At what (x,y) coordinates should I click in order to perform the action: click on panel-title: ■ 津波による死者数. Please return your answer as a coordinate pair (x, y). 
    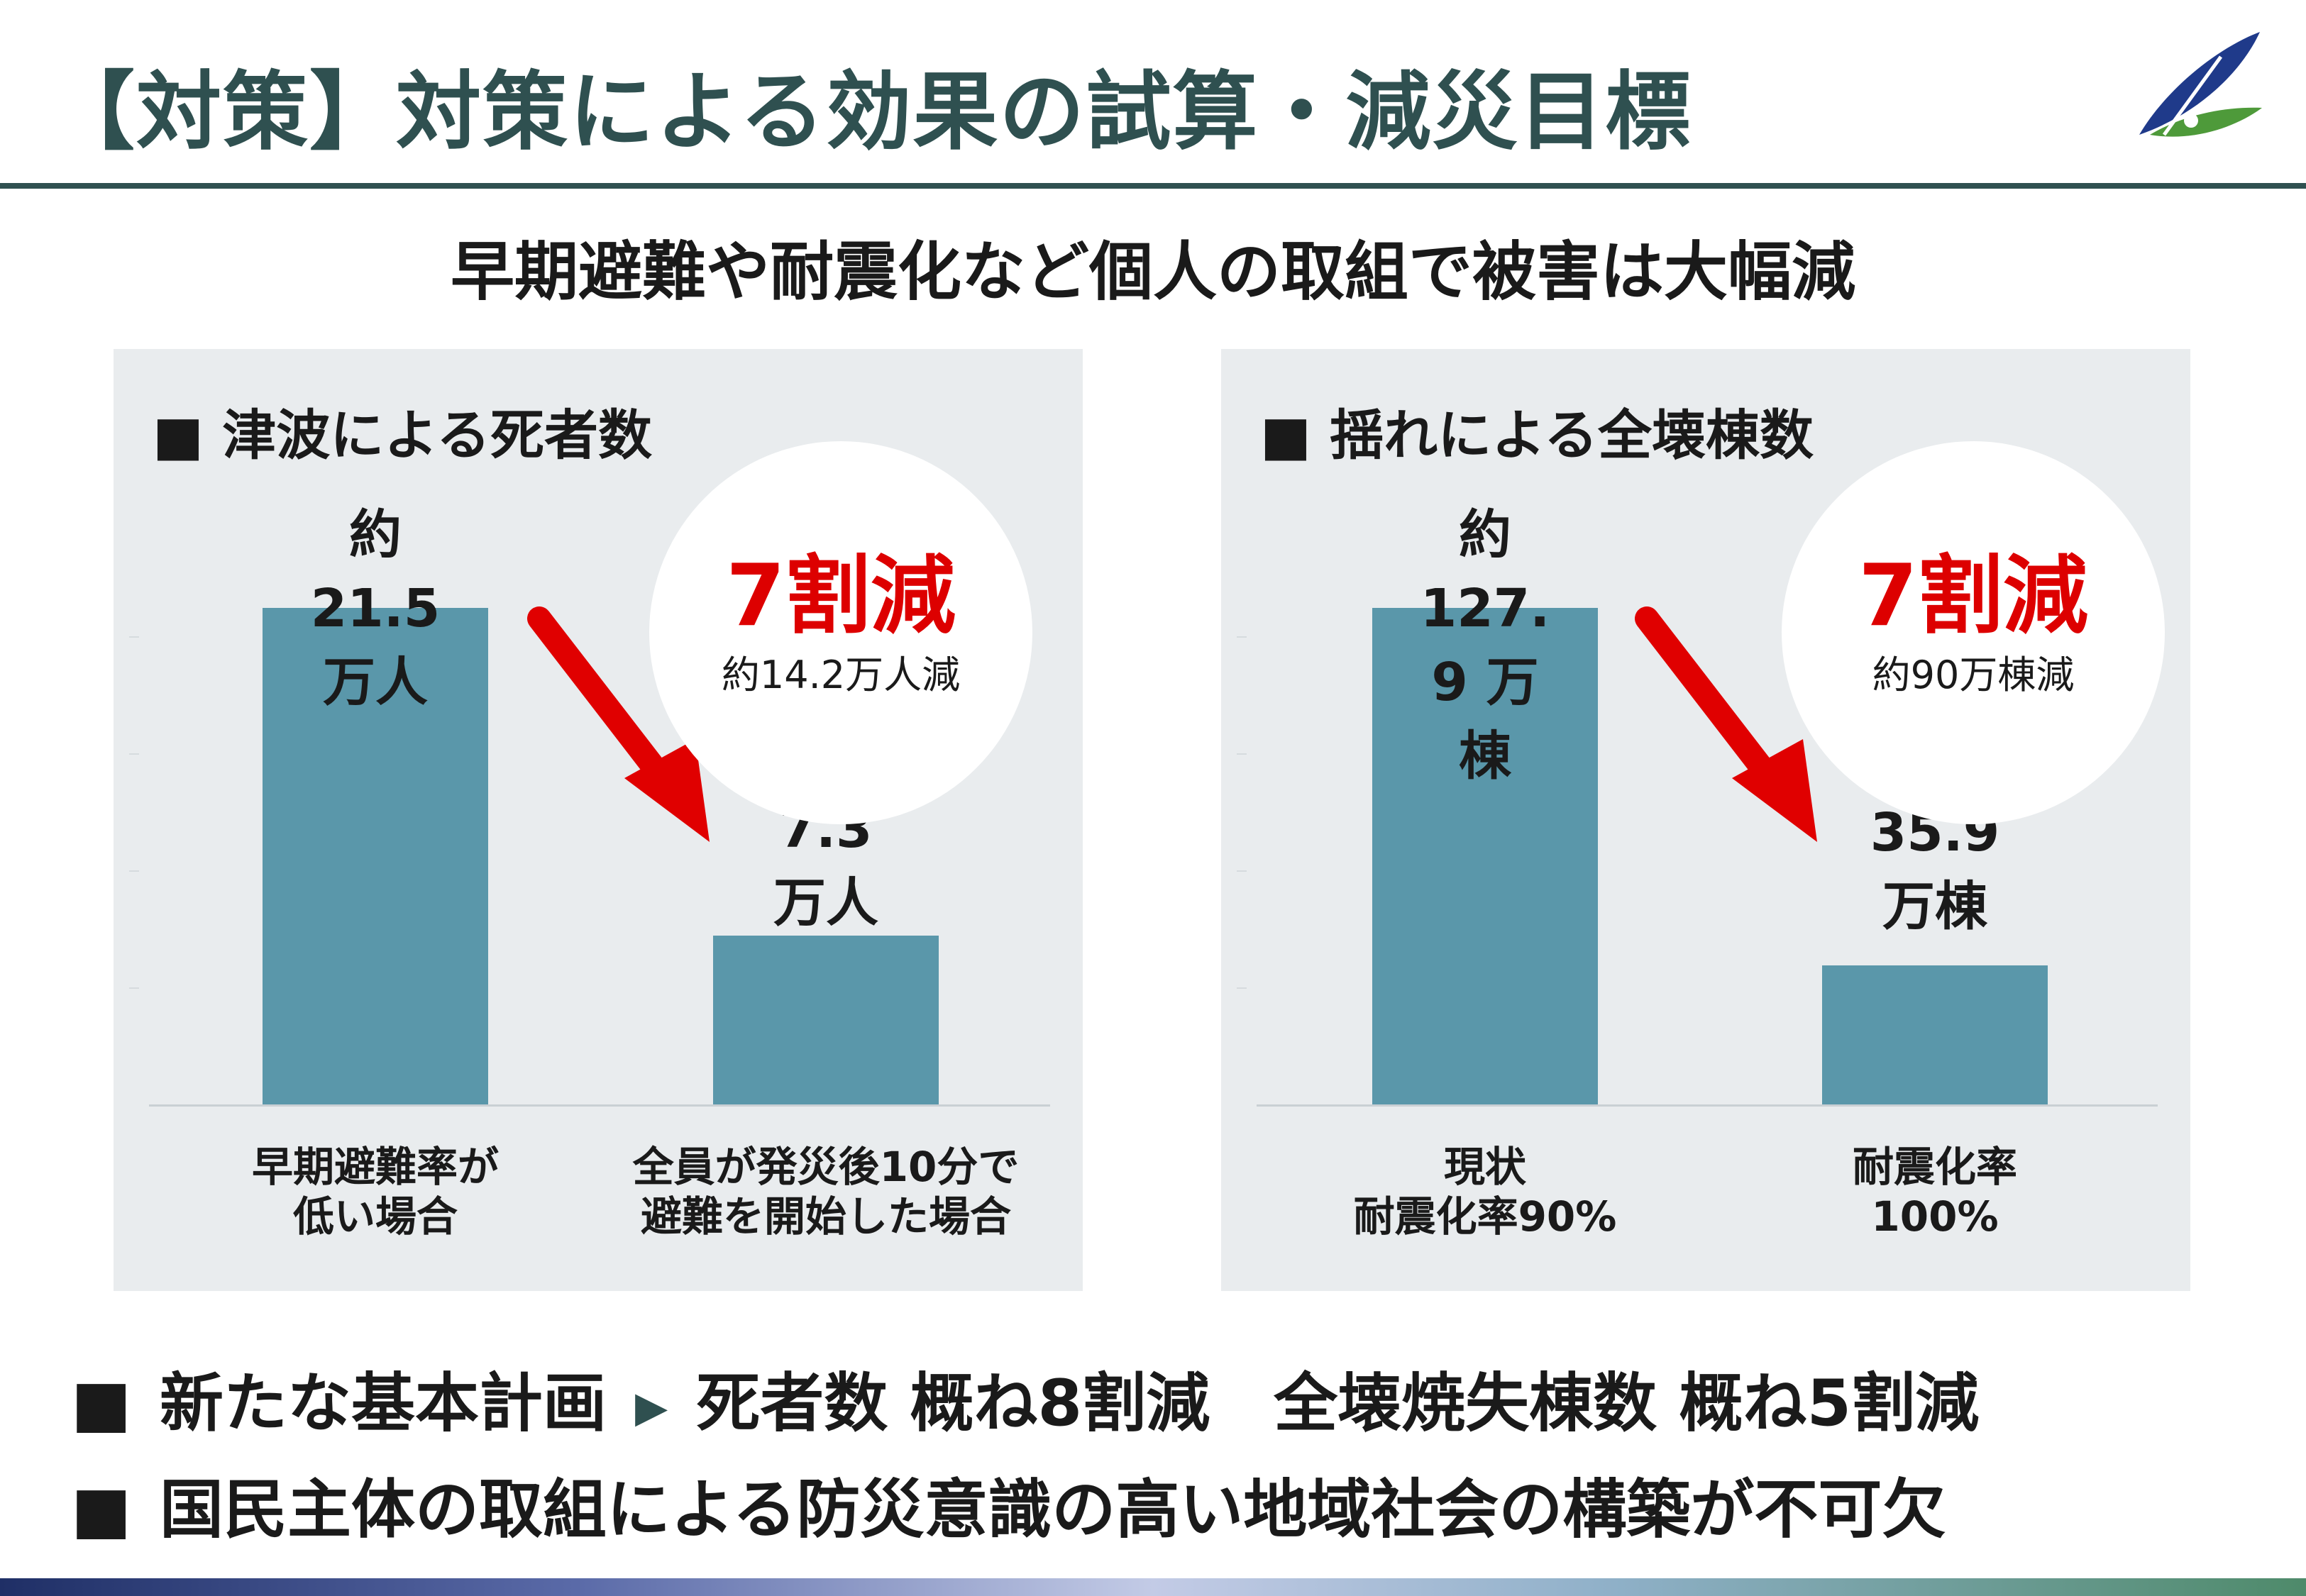
    Looking at the image, I should click on (402, 435).